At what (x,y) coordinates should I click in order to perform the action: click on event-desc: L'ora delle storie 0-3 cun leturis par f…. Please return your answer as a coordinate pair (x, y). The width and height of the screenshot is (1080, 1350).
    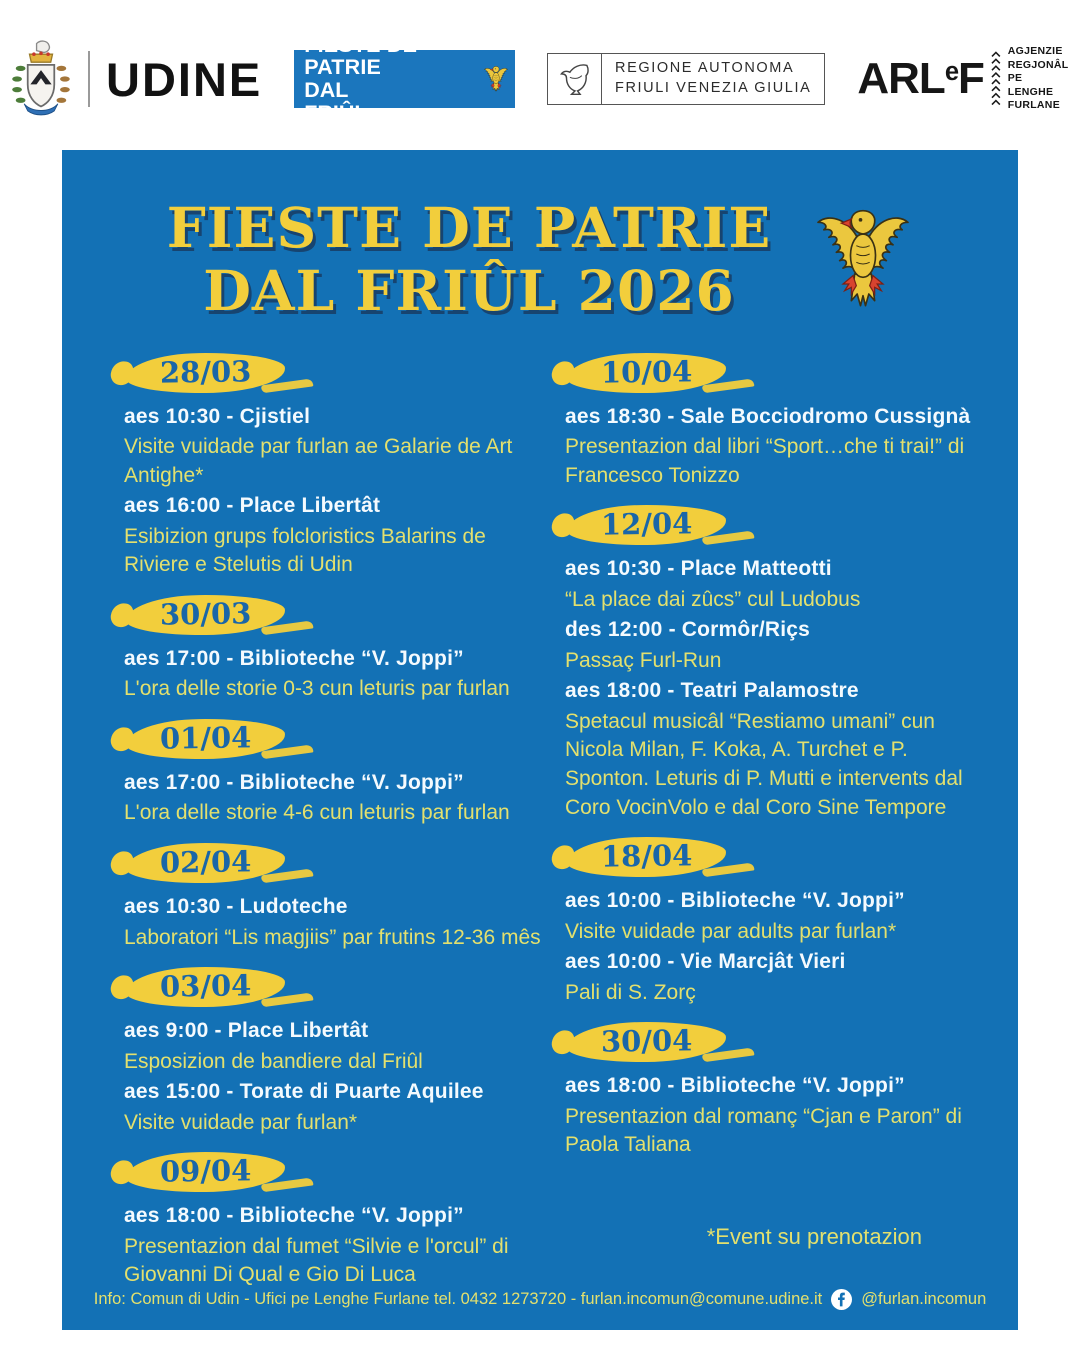
    Looking at the image, I should click on (317, 689).